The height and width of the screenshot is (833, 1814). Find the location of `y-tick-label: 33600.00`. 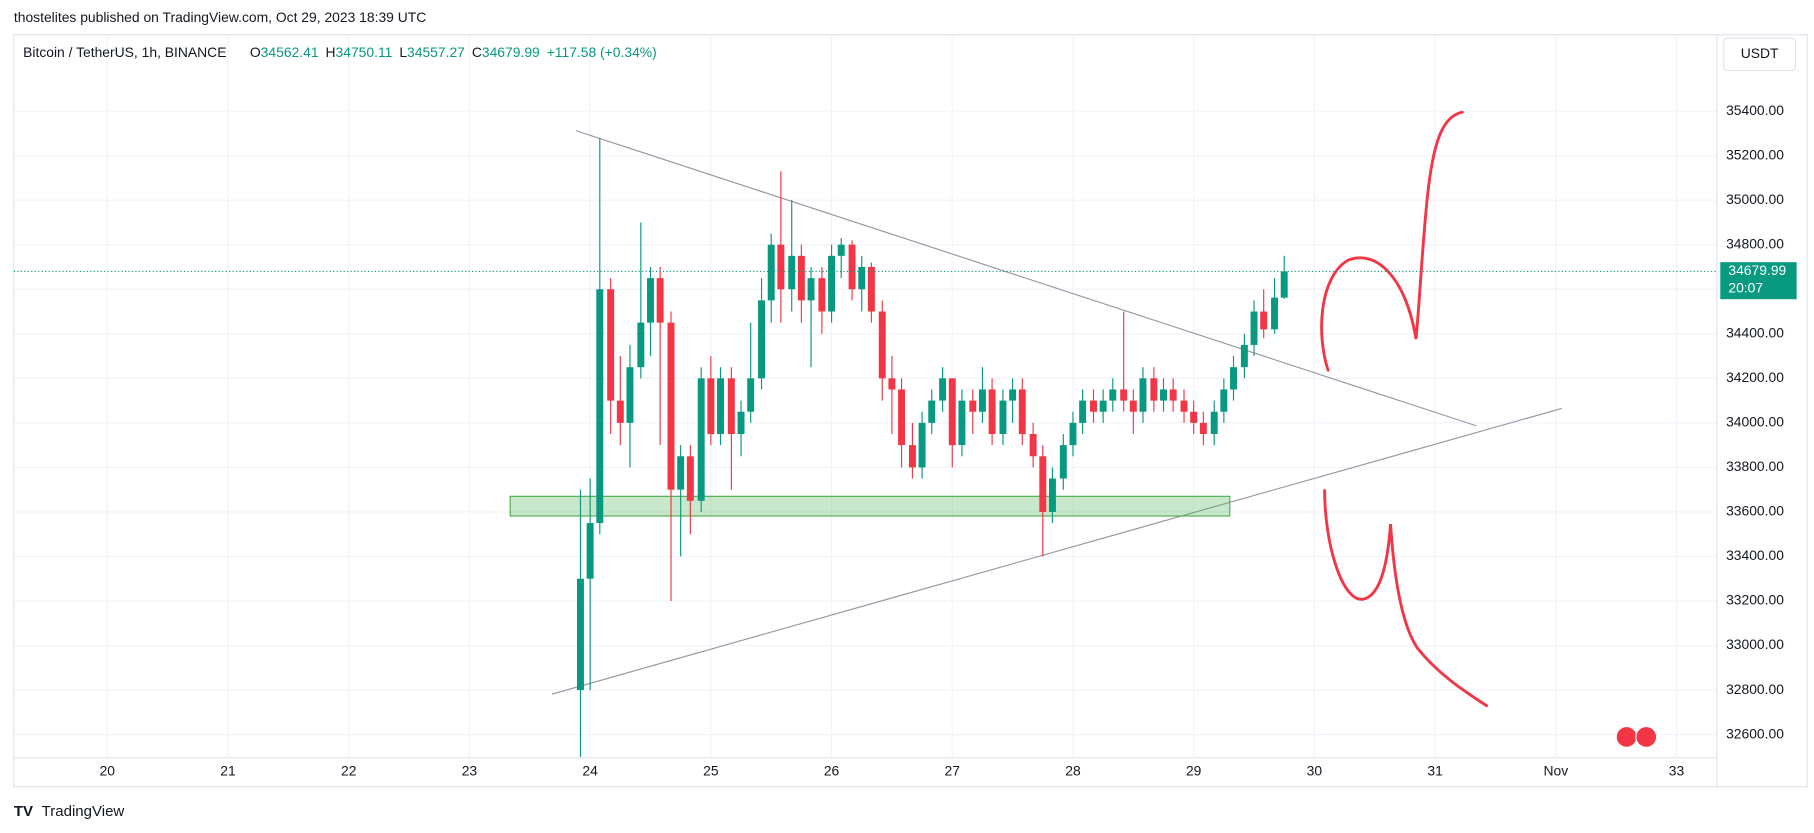

y-tick-label: 33600.00 is located at coordinates (1755, 511).